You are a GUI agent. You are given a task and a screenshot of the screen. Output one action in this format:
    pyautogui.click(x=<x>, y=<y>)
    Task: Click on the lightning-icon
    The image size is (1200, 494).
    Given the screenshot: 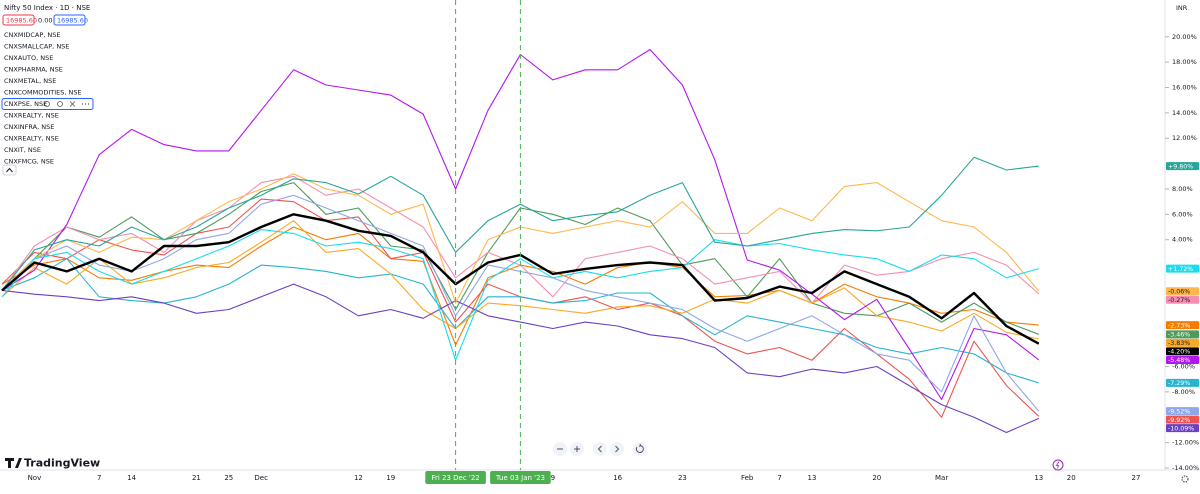 What is the action you would take?
    pyautogui.click(x=1057, y=465)
    